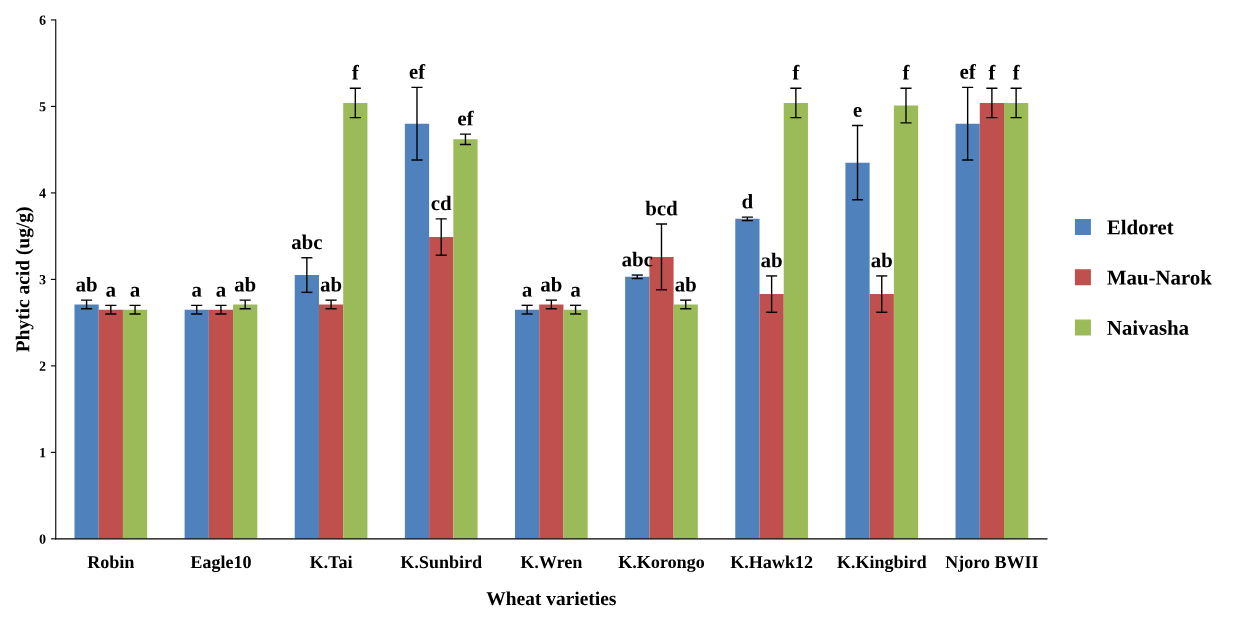  What do you see at coordinates (42, 539) in the screenshot?
I see `y-tick-label: 0` at bounding box center [42, 539].